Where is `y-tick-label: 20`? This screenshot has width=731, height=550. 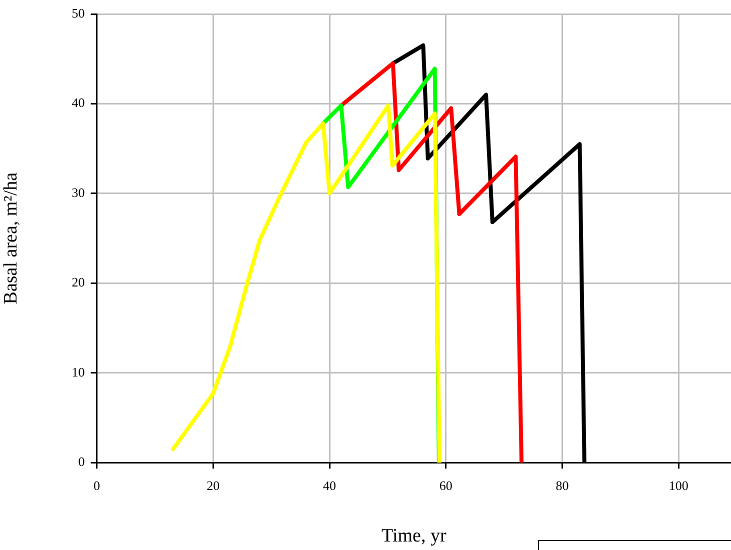 y-tick-label: 20 is located at coordinates (78, 282).